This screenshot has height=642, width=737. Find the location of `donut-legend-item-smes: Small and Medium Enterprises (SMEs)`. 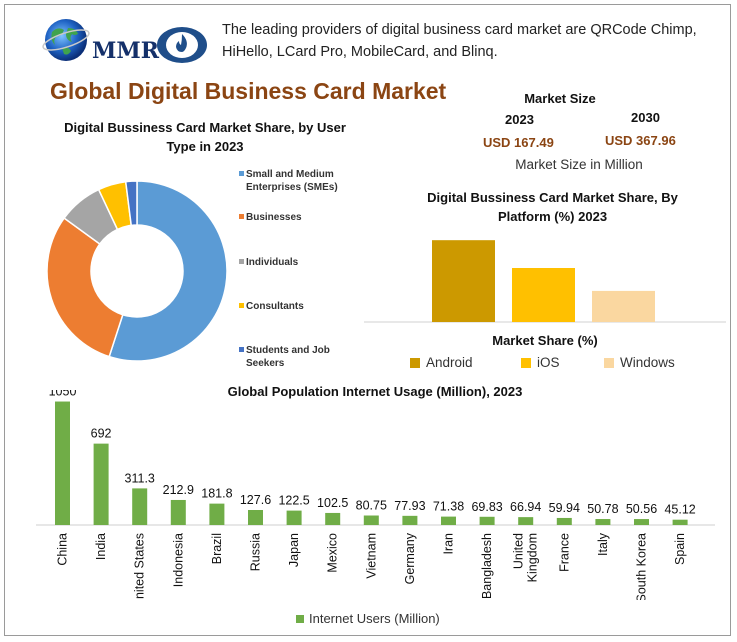

donut-legend-item-smes: Small and Medium Enterprises (SMEs) is located at coordinates (292, 181).